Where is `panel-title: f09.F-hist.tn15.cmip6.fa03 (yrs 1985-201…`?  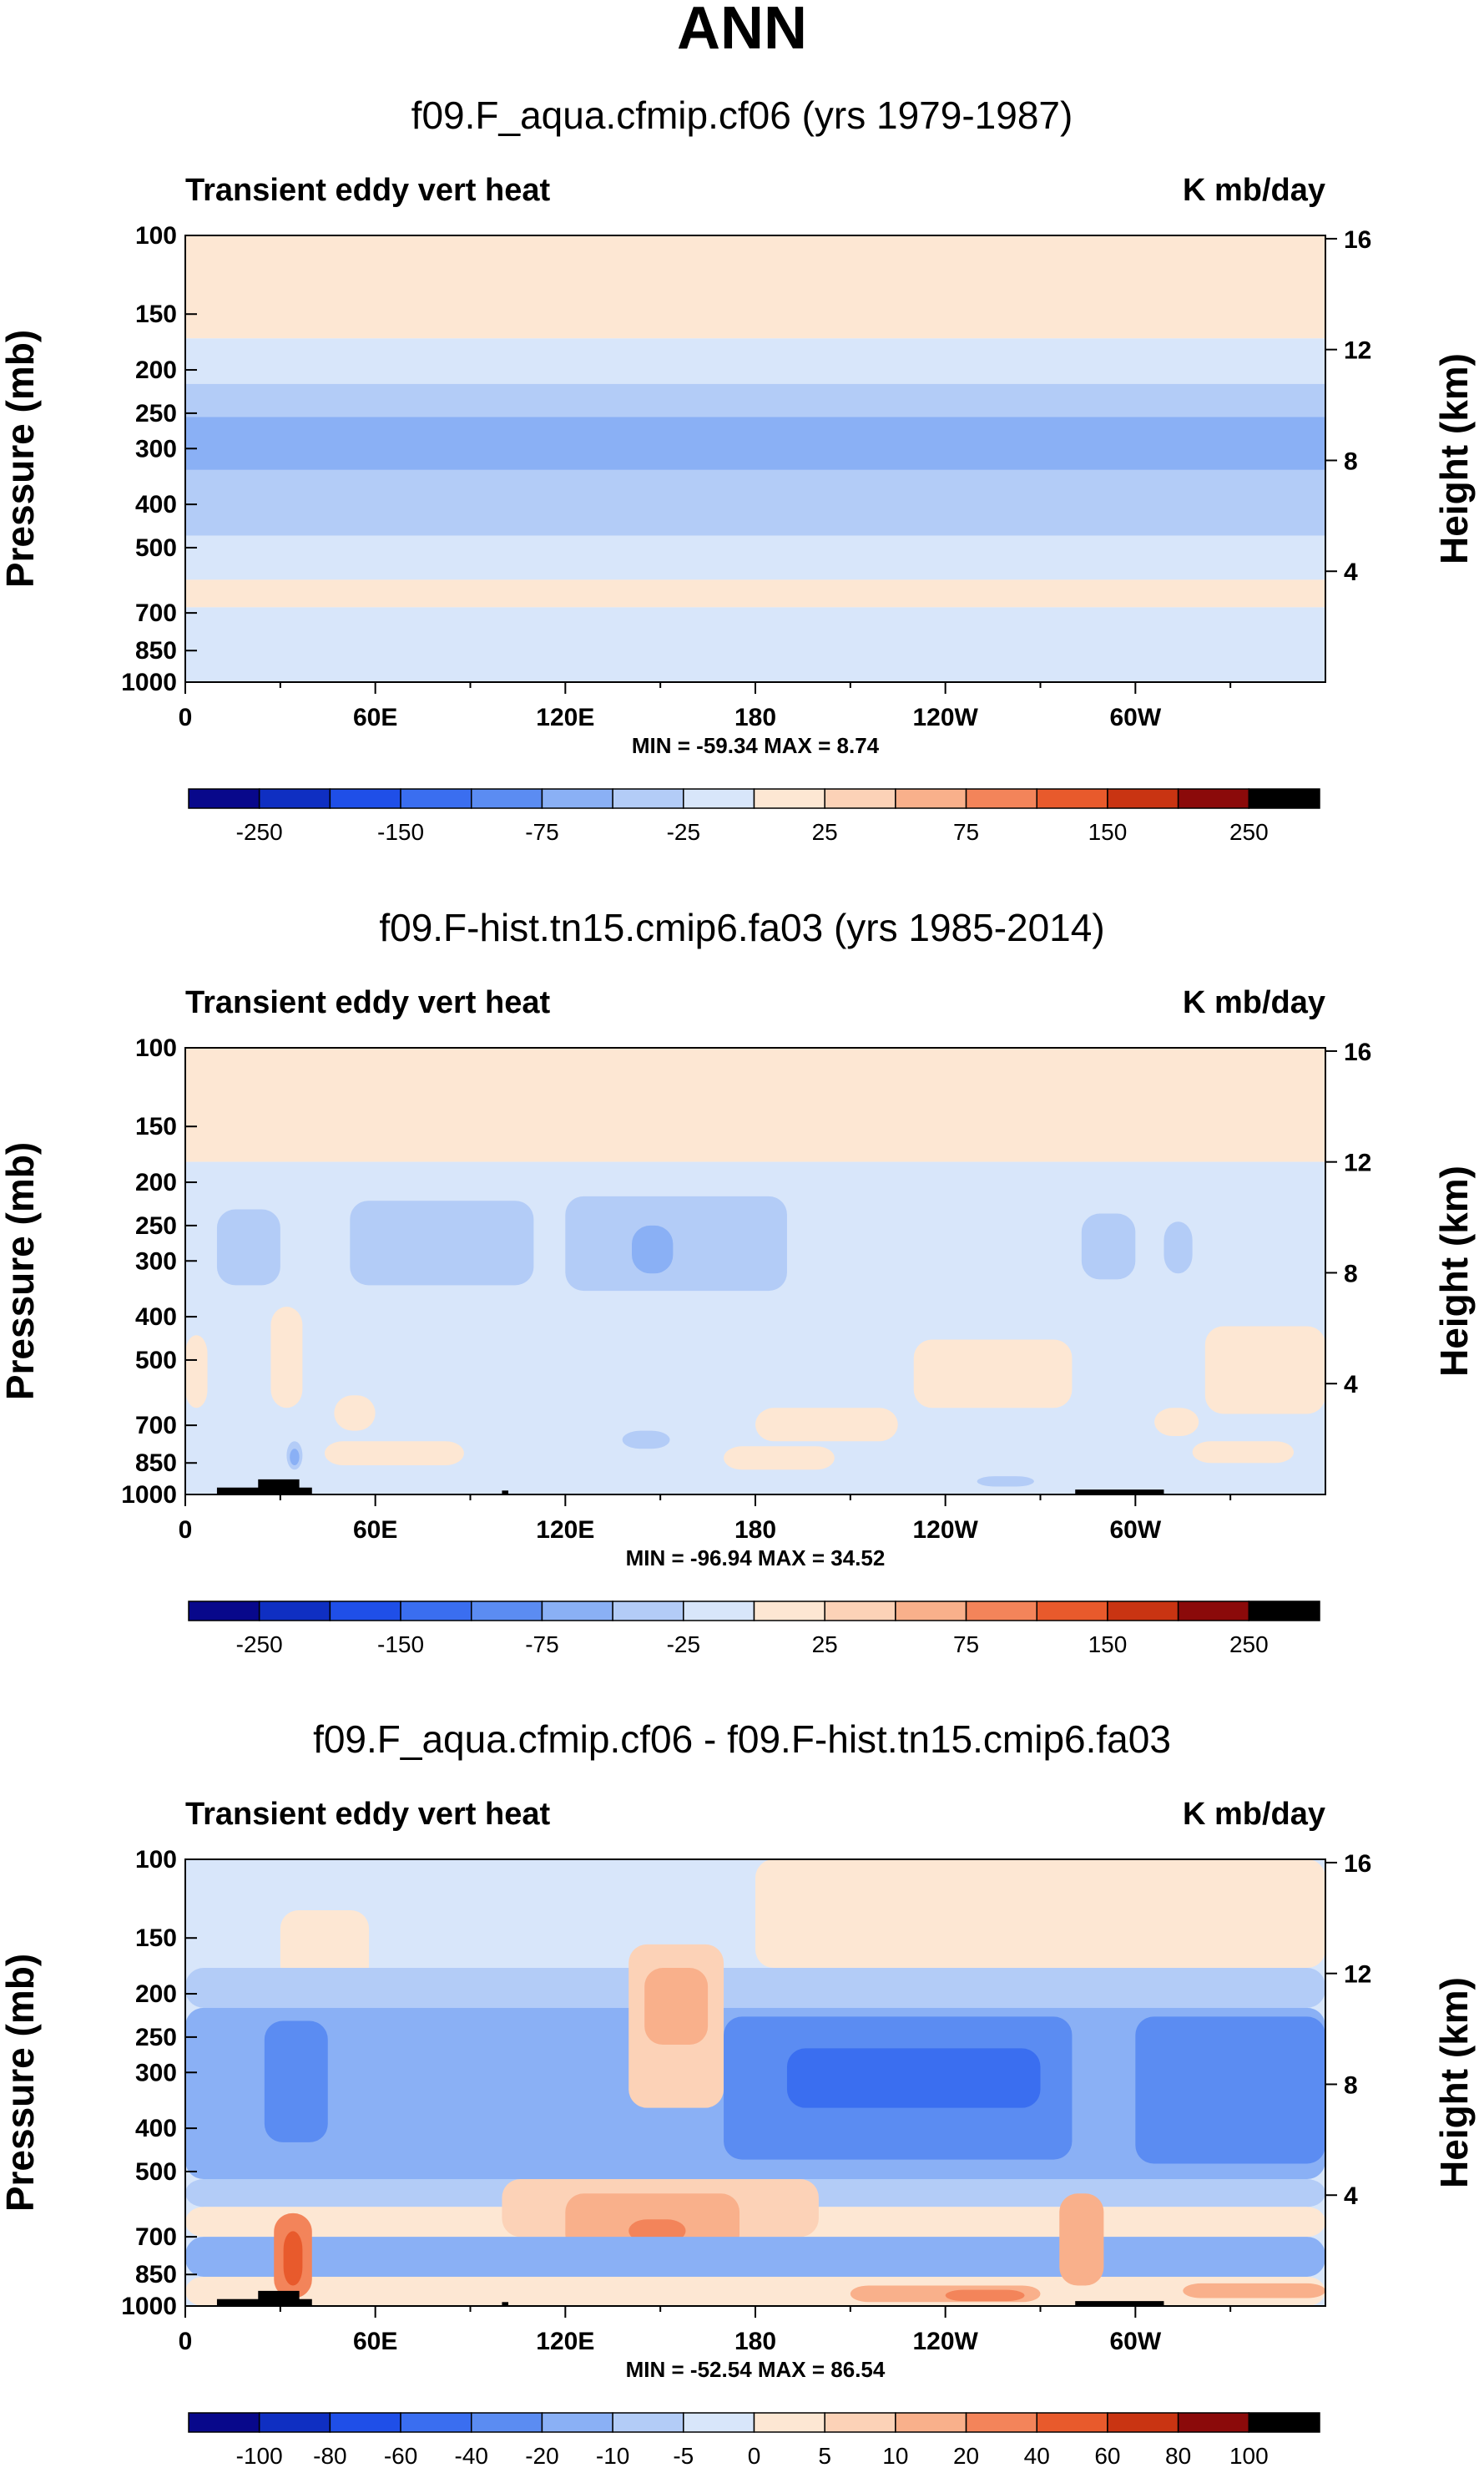
panel-title: f09.F-hist.tn15.cmip6.fa03 (yrs 1985-201… is located at coordinates (741, 927).